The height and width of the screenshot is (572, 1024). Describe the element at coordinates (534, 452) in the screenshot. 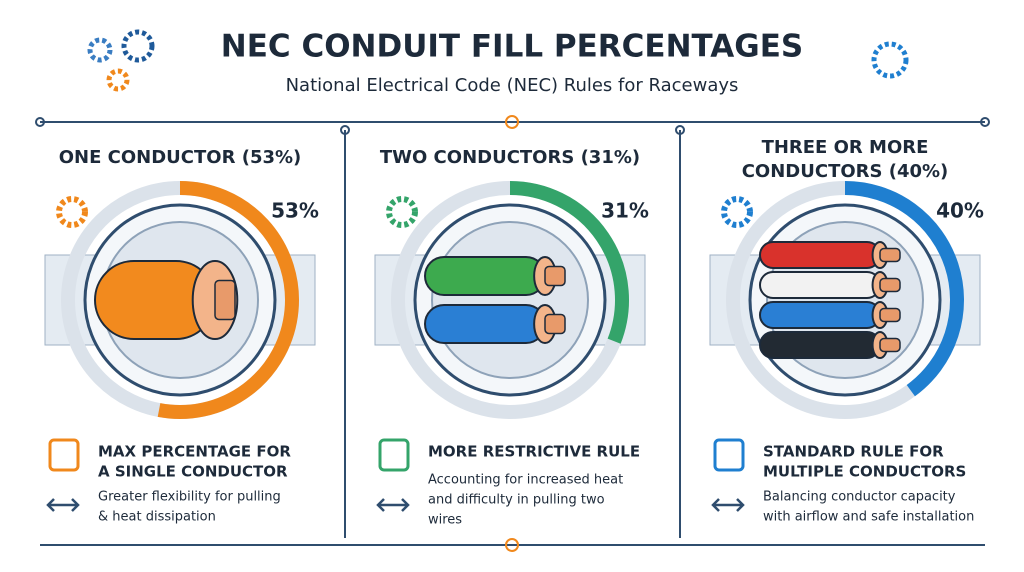

I see `rule-heading: MORE RESTRICTIVE RULE` at that location.